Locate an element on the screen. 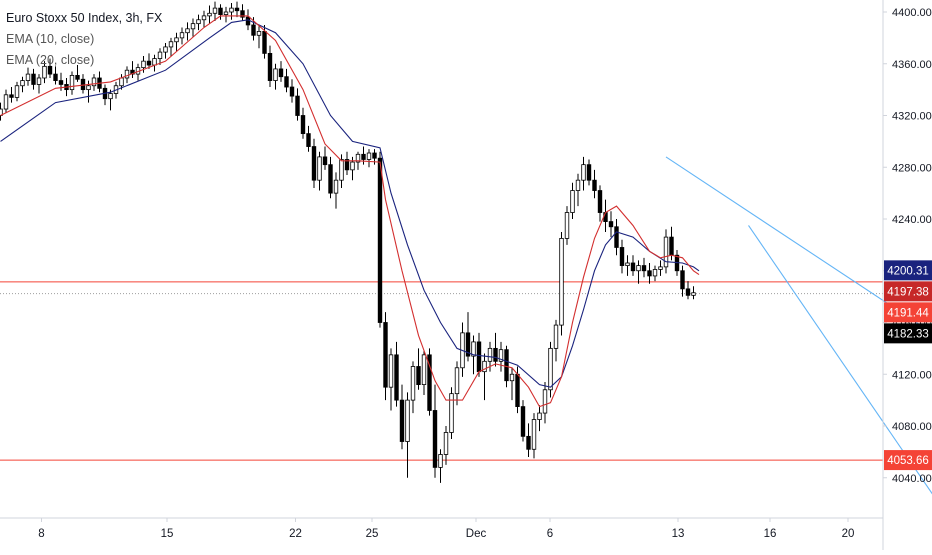 The width and height of the screenshot is (932, 555). price-label-text: 4191.44 is located at coordinates (908, 313).